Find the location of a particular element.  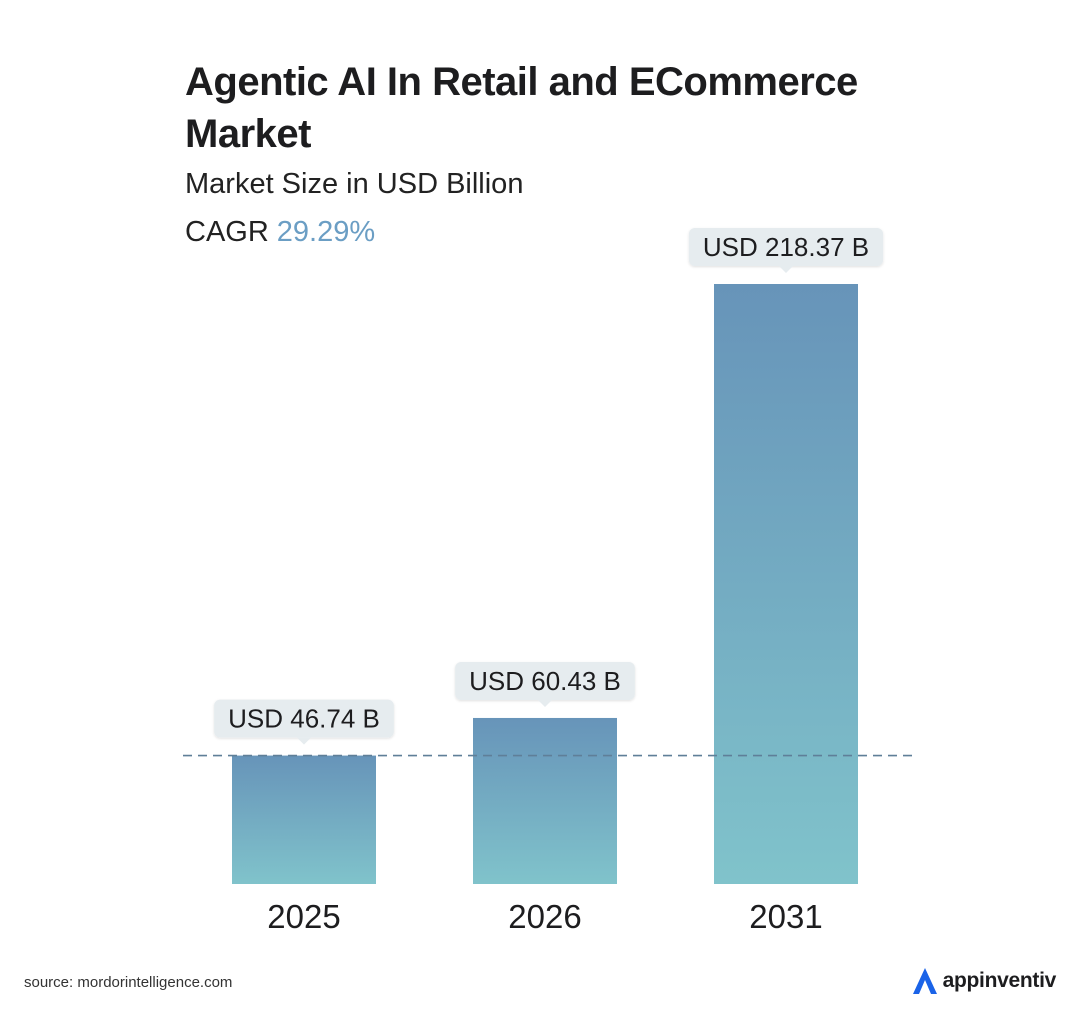

appinventiv-logo-icon is located at coordinates (924, 981).